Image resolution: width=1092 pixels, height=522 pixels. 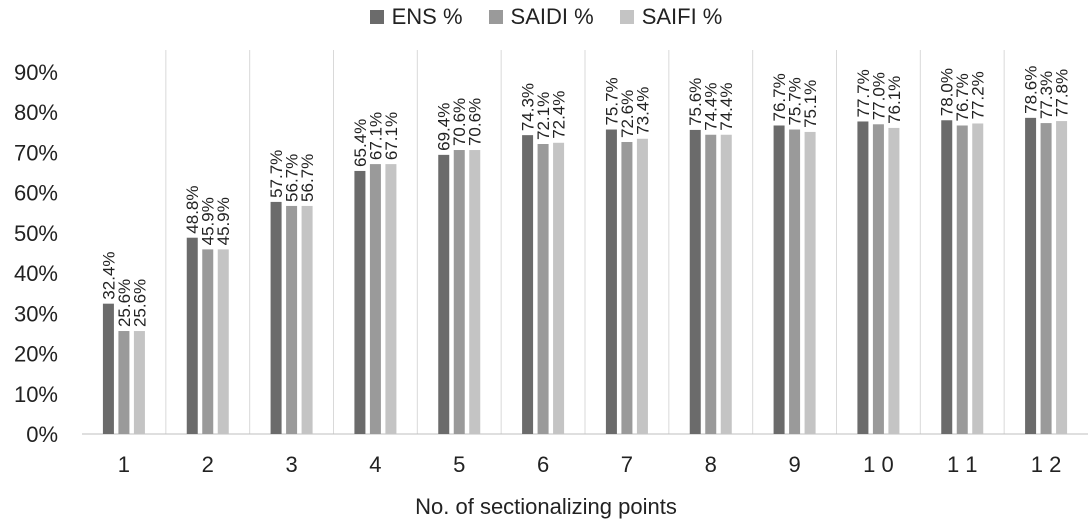 I want to click on data-label: 77.3%, so click(x=1046, y=95).